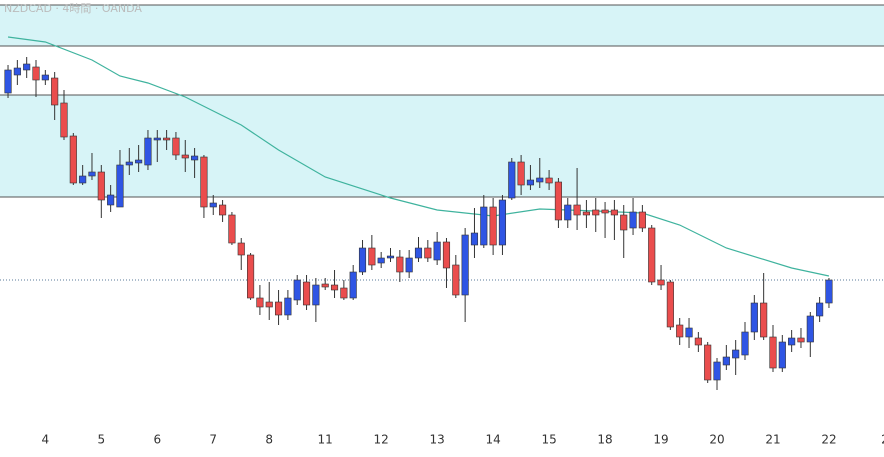 This screenshot has height=457, width=884. I want to click on x-tick-label: 19, so click(660, 440).